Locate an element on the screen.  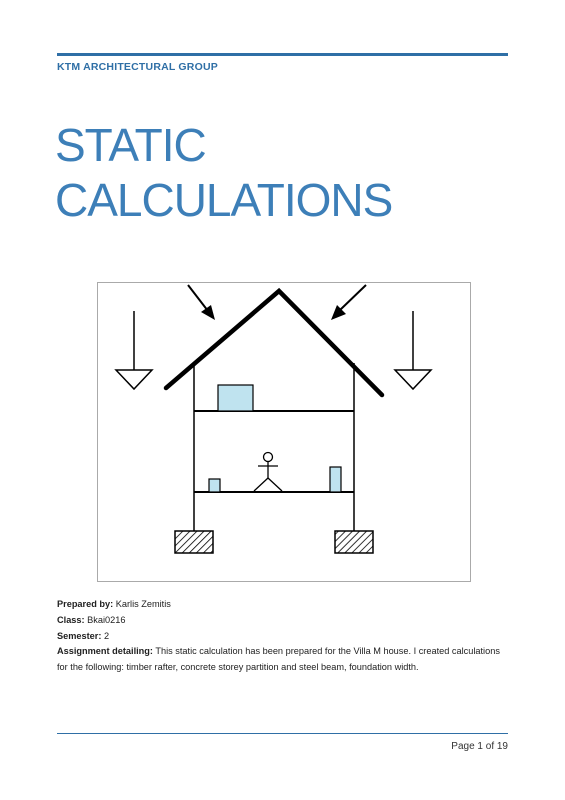
roof is located at coordinates (274, 342).